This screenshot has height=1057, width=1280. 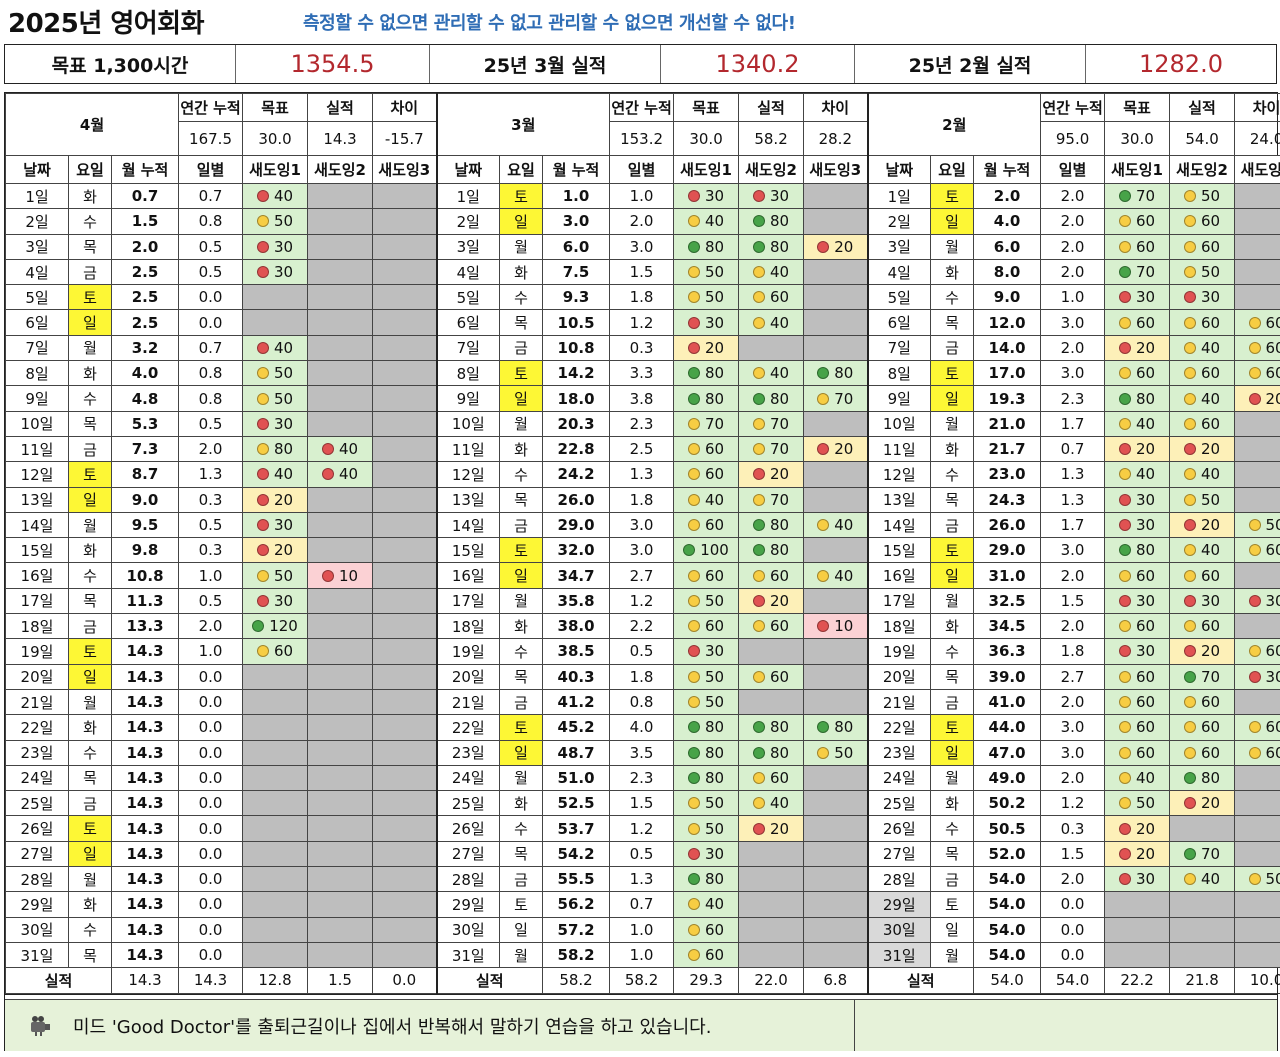 I want to click on date-cell: 5일, so click(x=37, y=297).